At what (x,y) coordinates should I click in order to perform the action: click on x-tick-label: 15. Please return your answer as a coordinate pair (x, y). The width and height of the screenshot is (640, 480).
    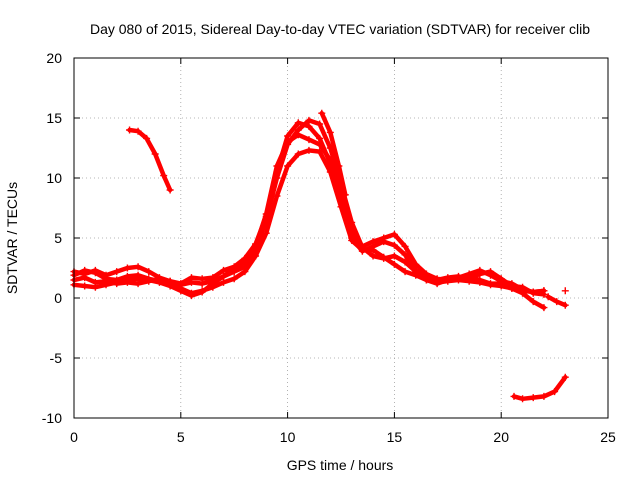
    Looking at the image, I should click on (395, 437).